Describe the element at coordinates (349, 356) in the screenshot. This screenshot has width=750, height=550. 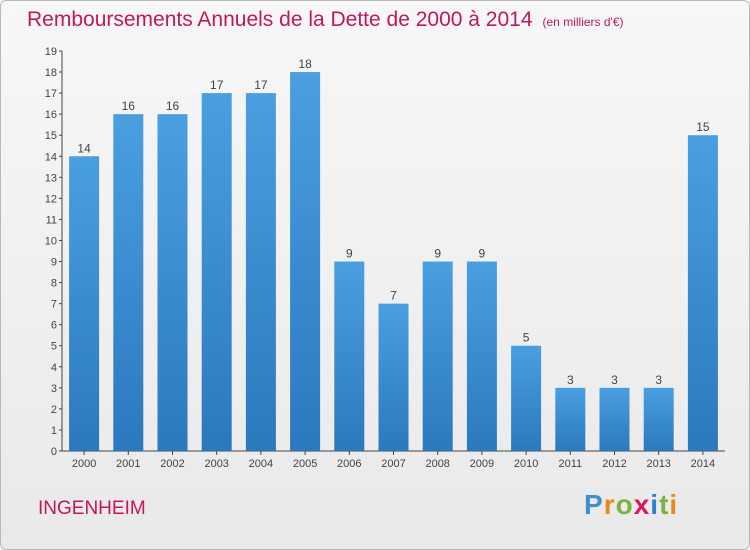
I see `bar-2006` at that location.